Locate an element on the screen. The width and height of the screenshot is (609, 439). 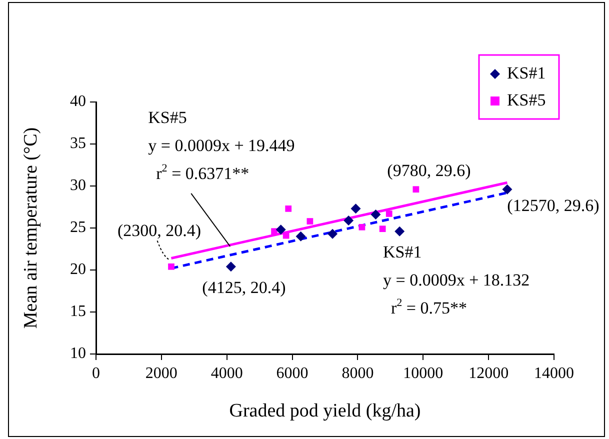
x-tick-label: 6000 is located at coordinates (292, 373).